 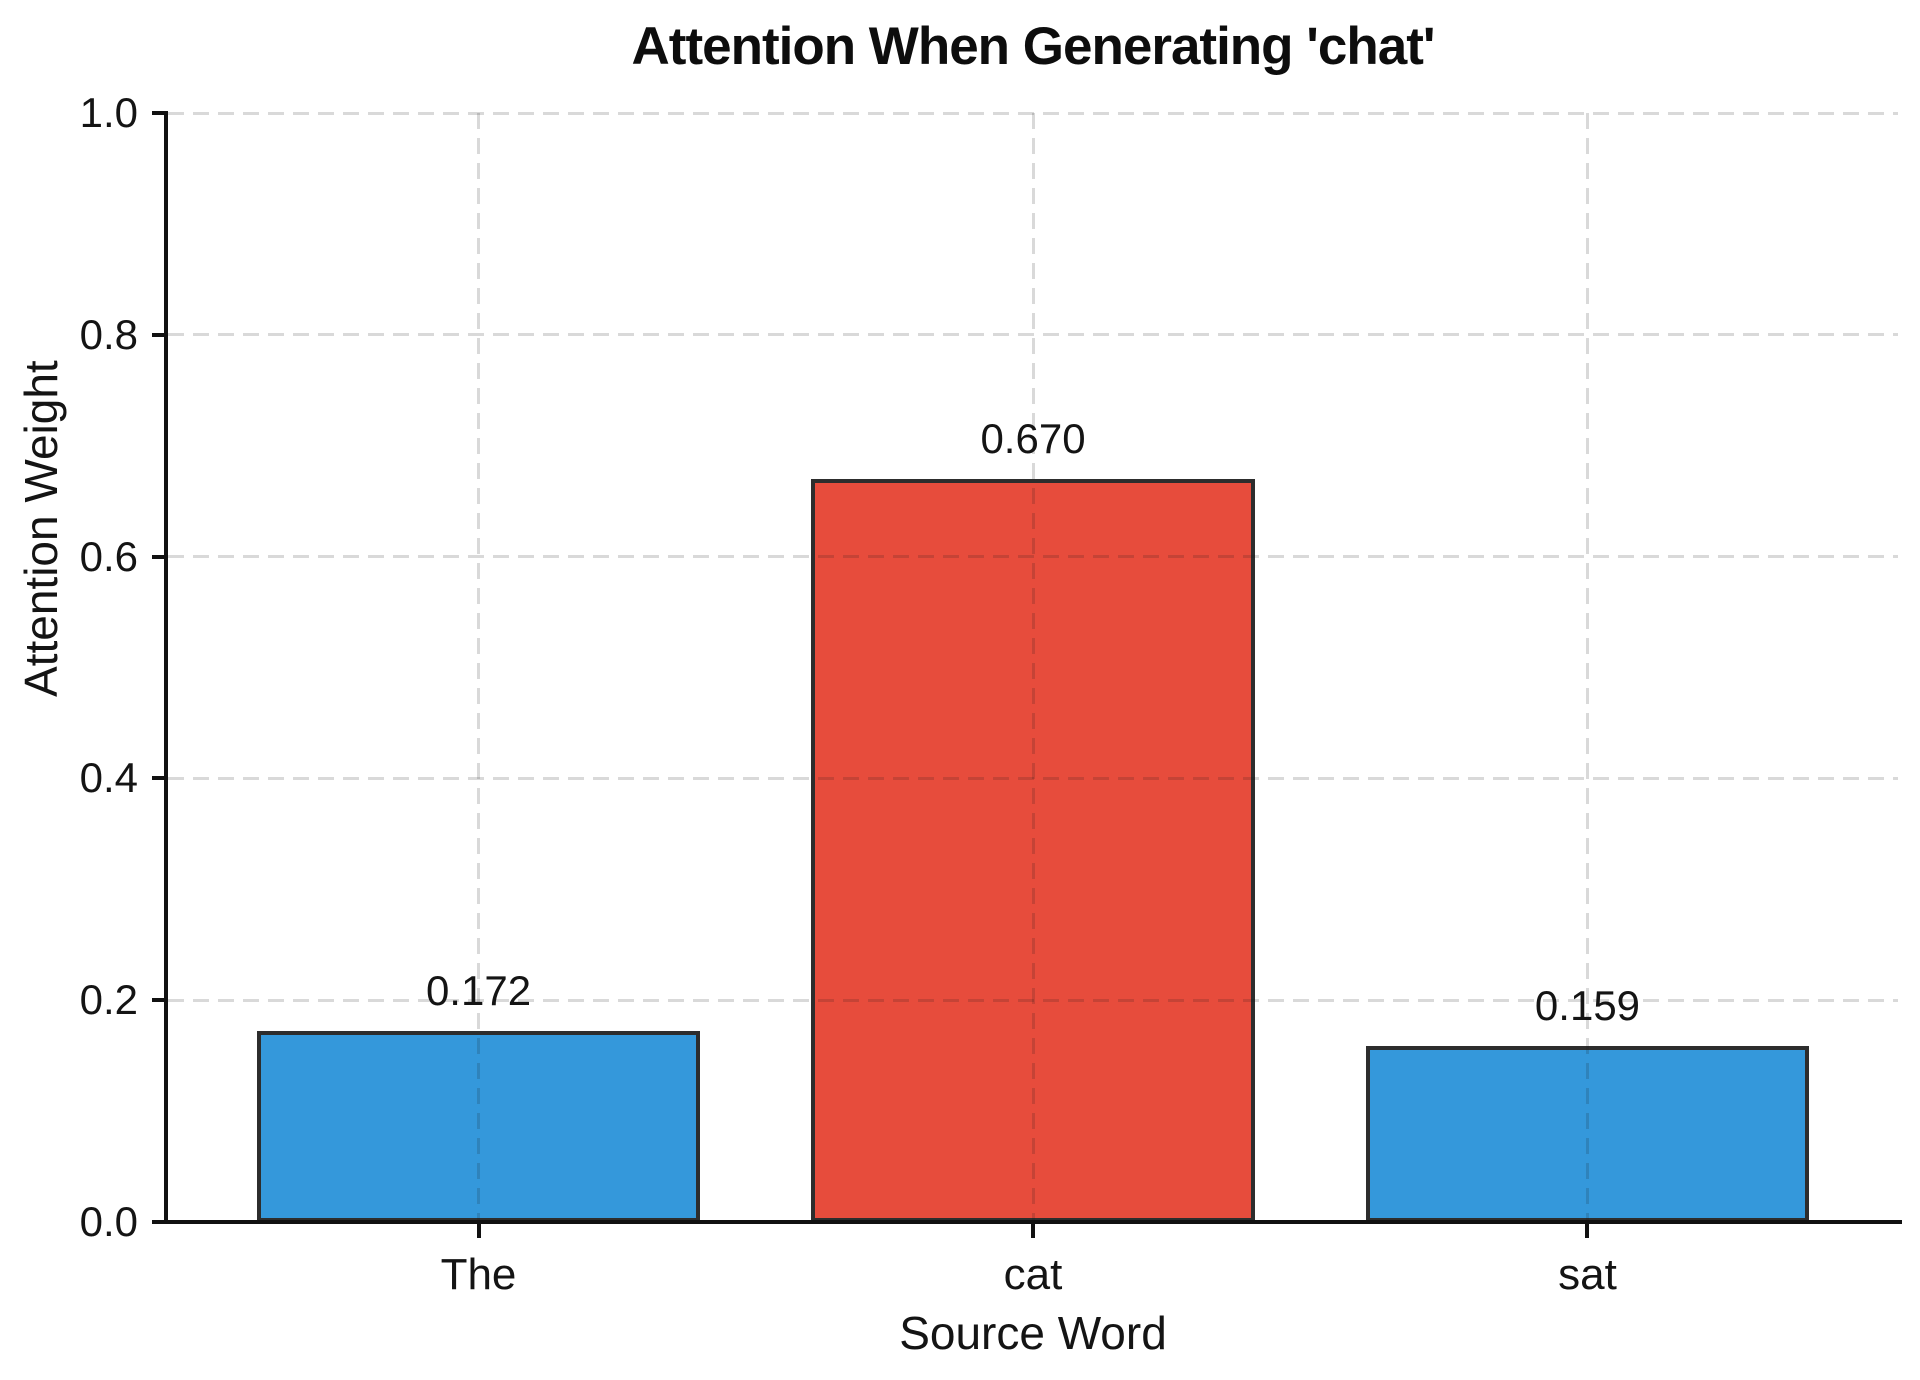 I want to click on y-tick-label: 0.8, so click(x=108, y=334).